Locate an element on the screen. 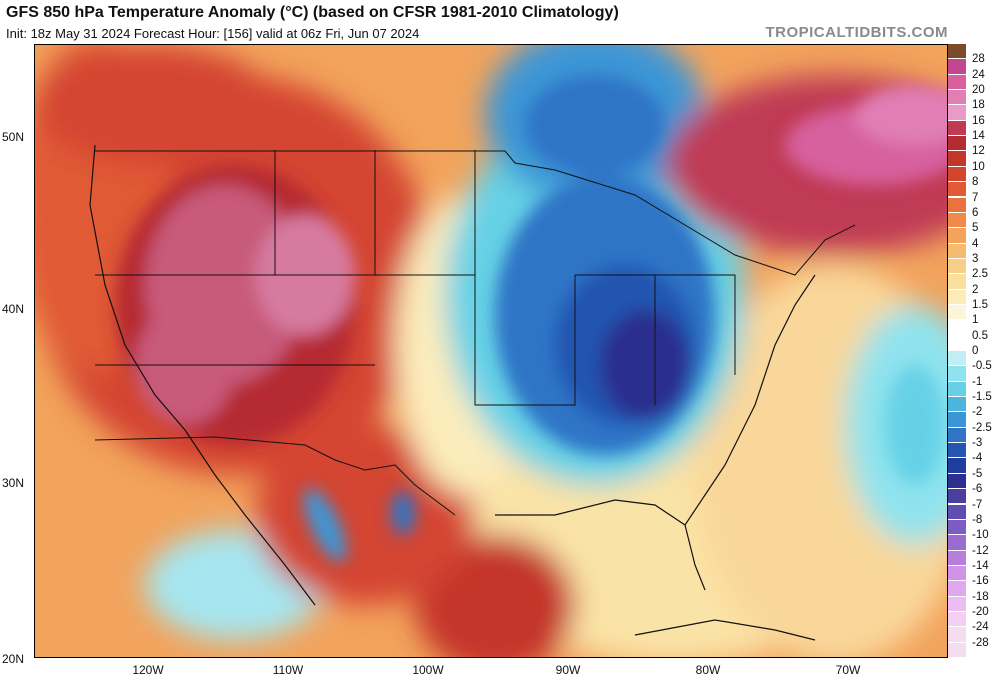  colorbar-label: 8 is located at coordinates (975, 182).